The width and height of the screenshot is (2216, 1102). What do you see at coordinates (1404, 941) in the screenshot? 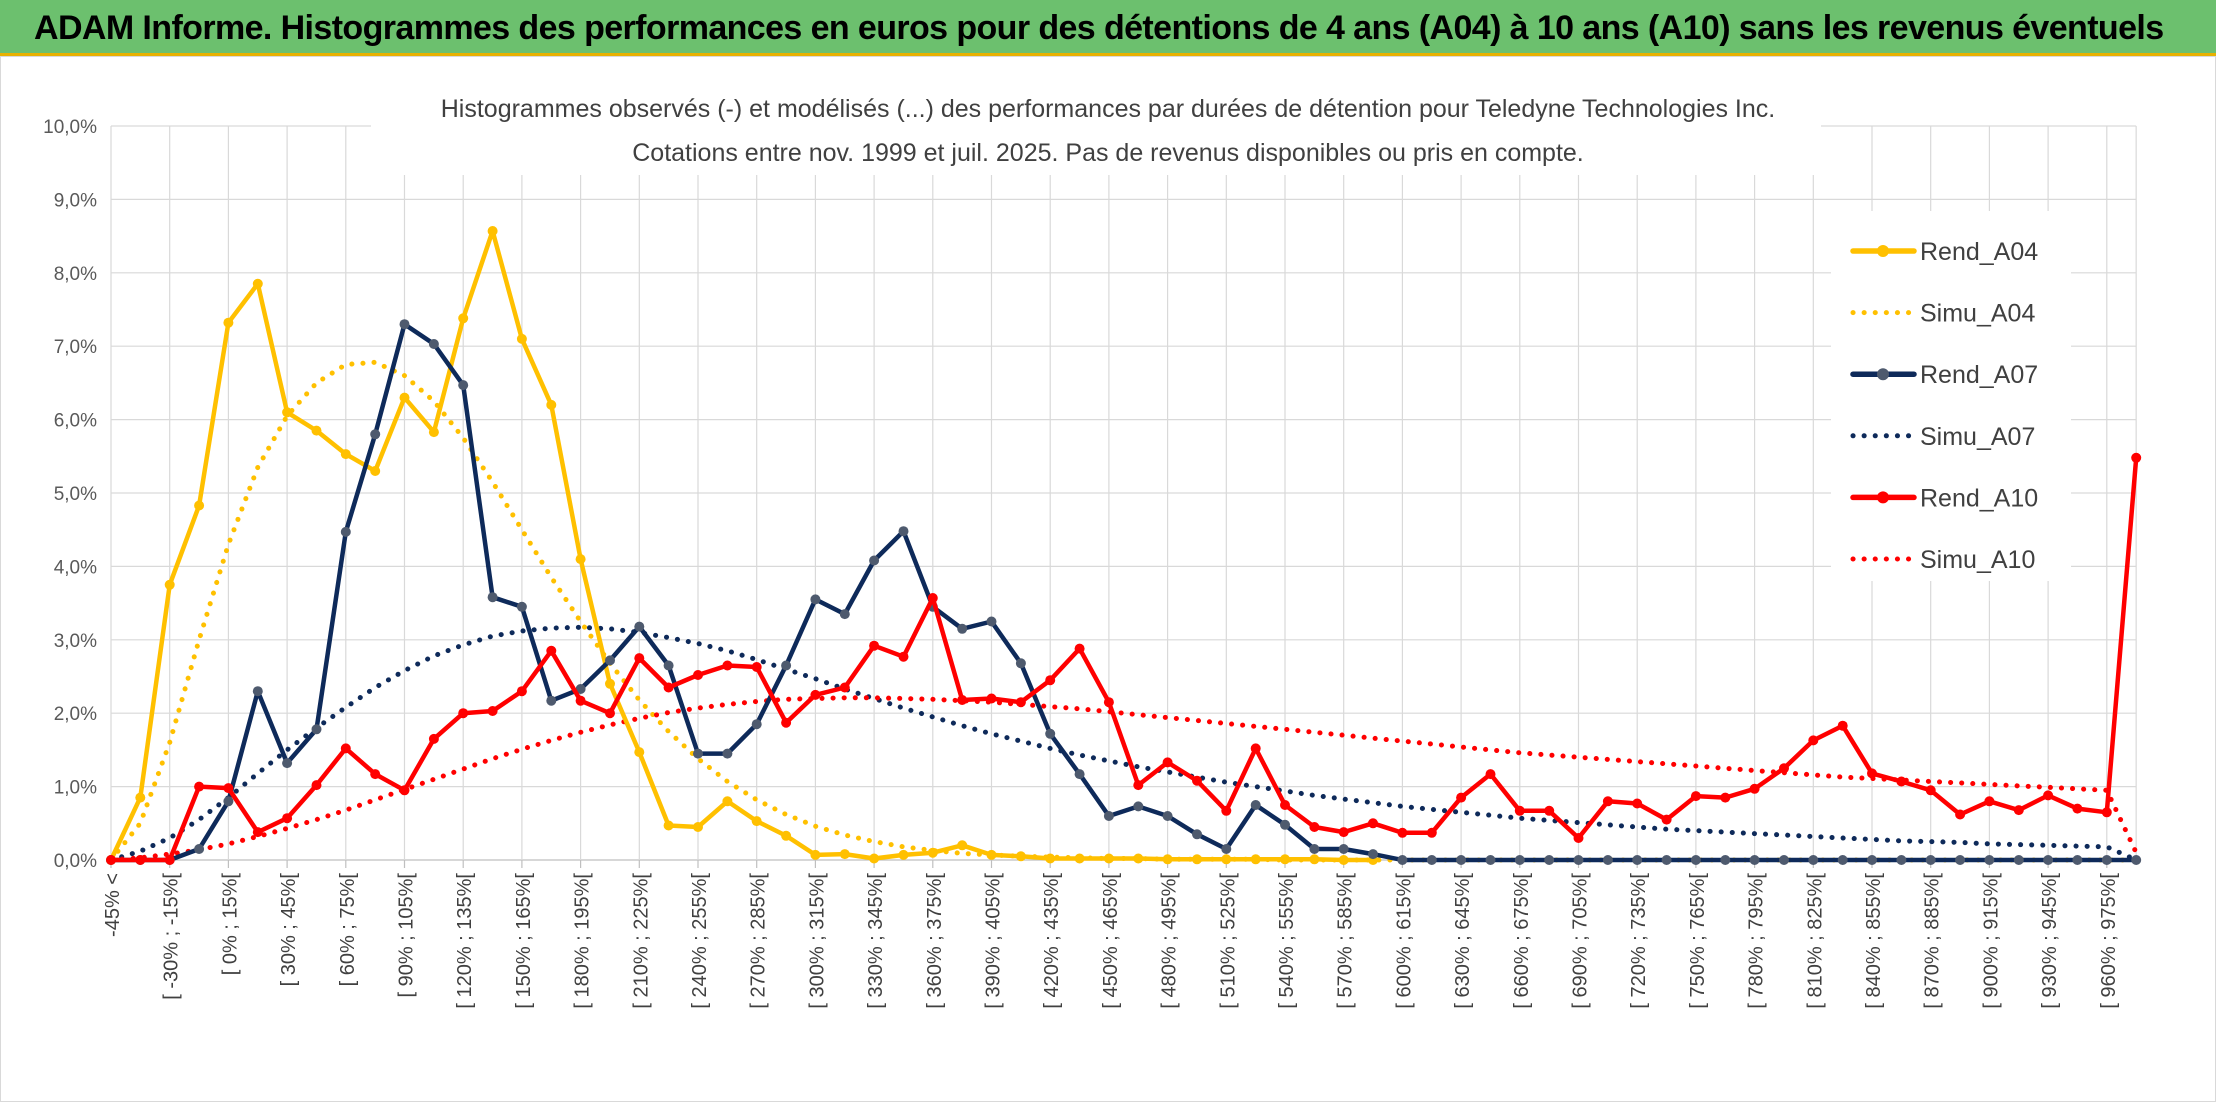
I see `x-tick-label: [ 600% ; 615%[` at bounding box center [1404, 941].